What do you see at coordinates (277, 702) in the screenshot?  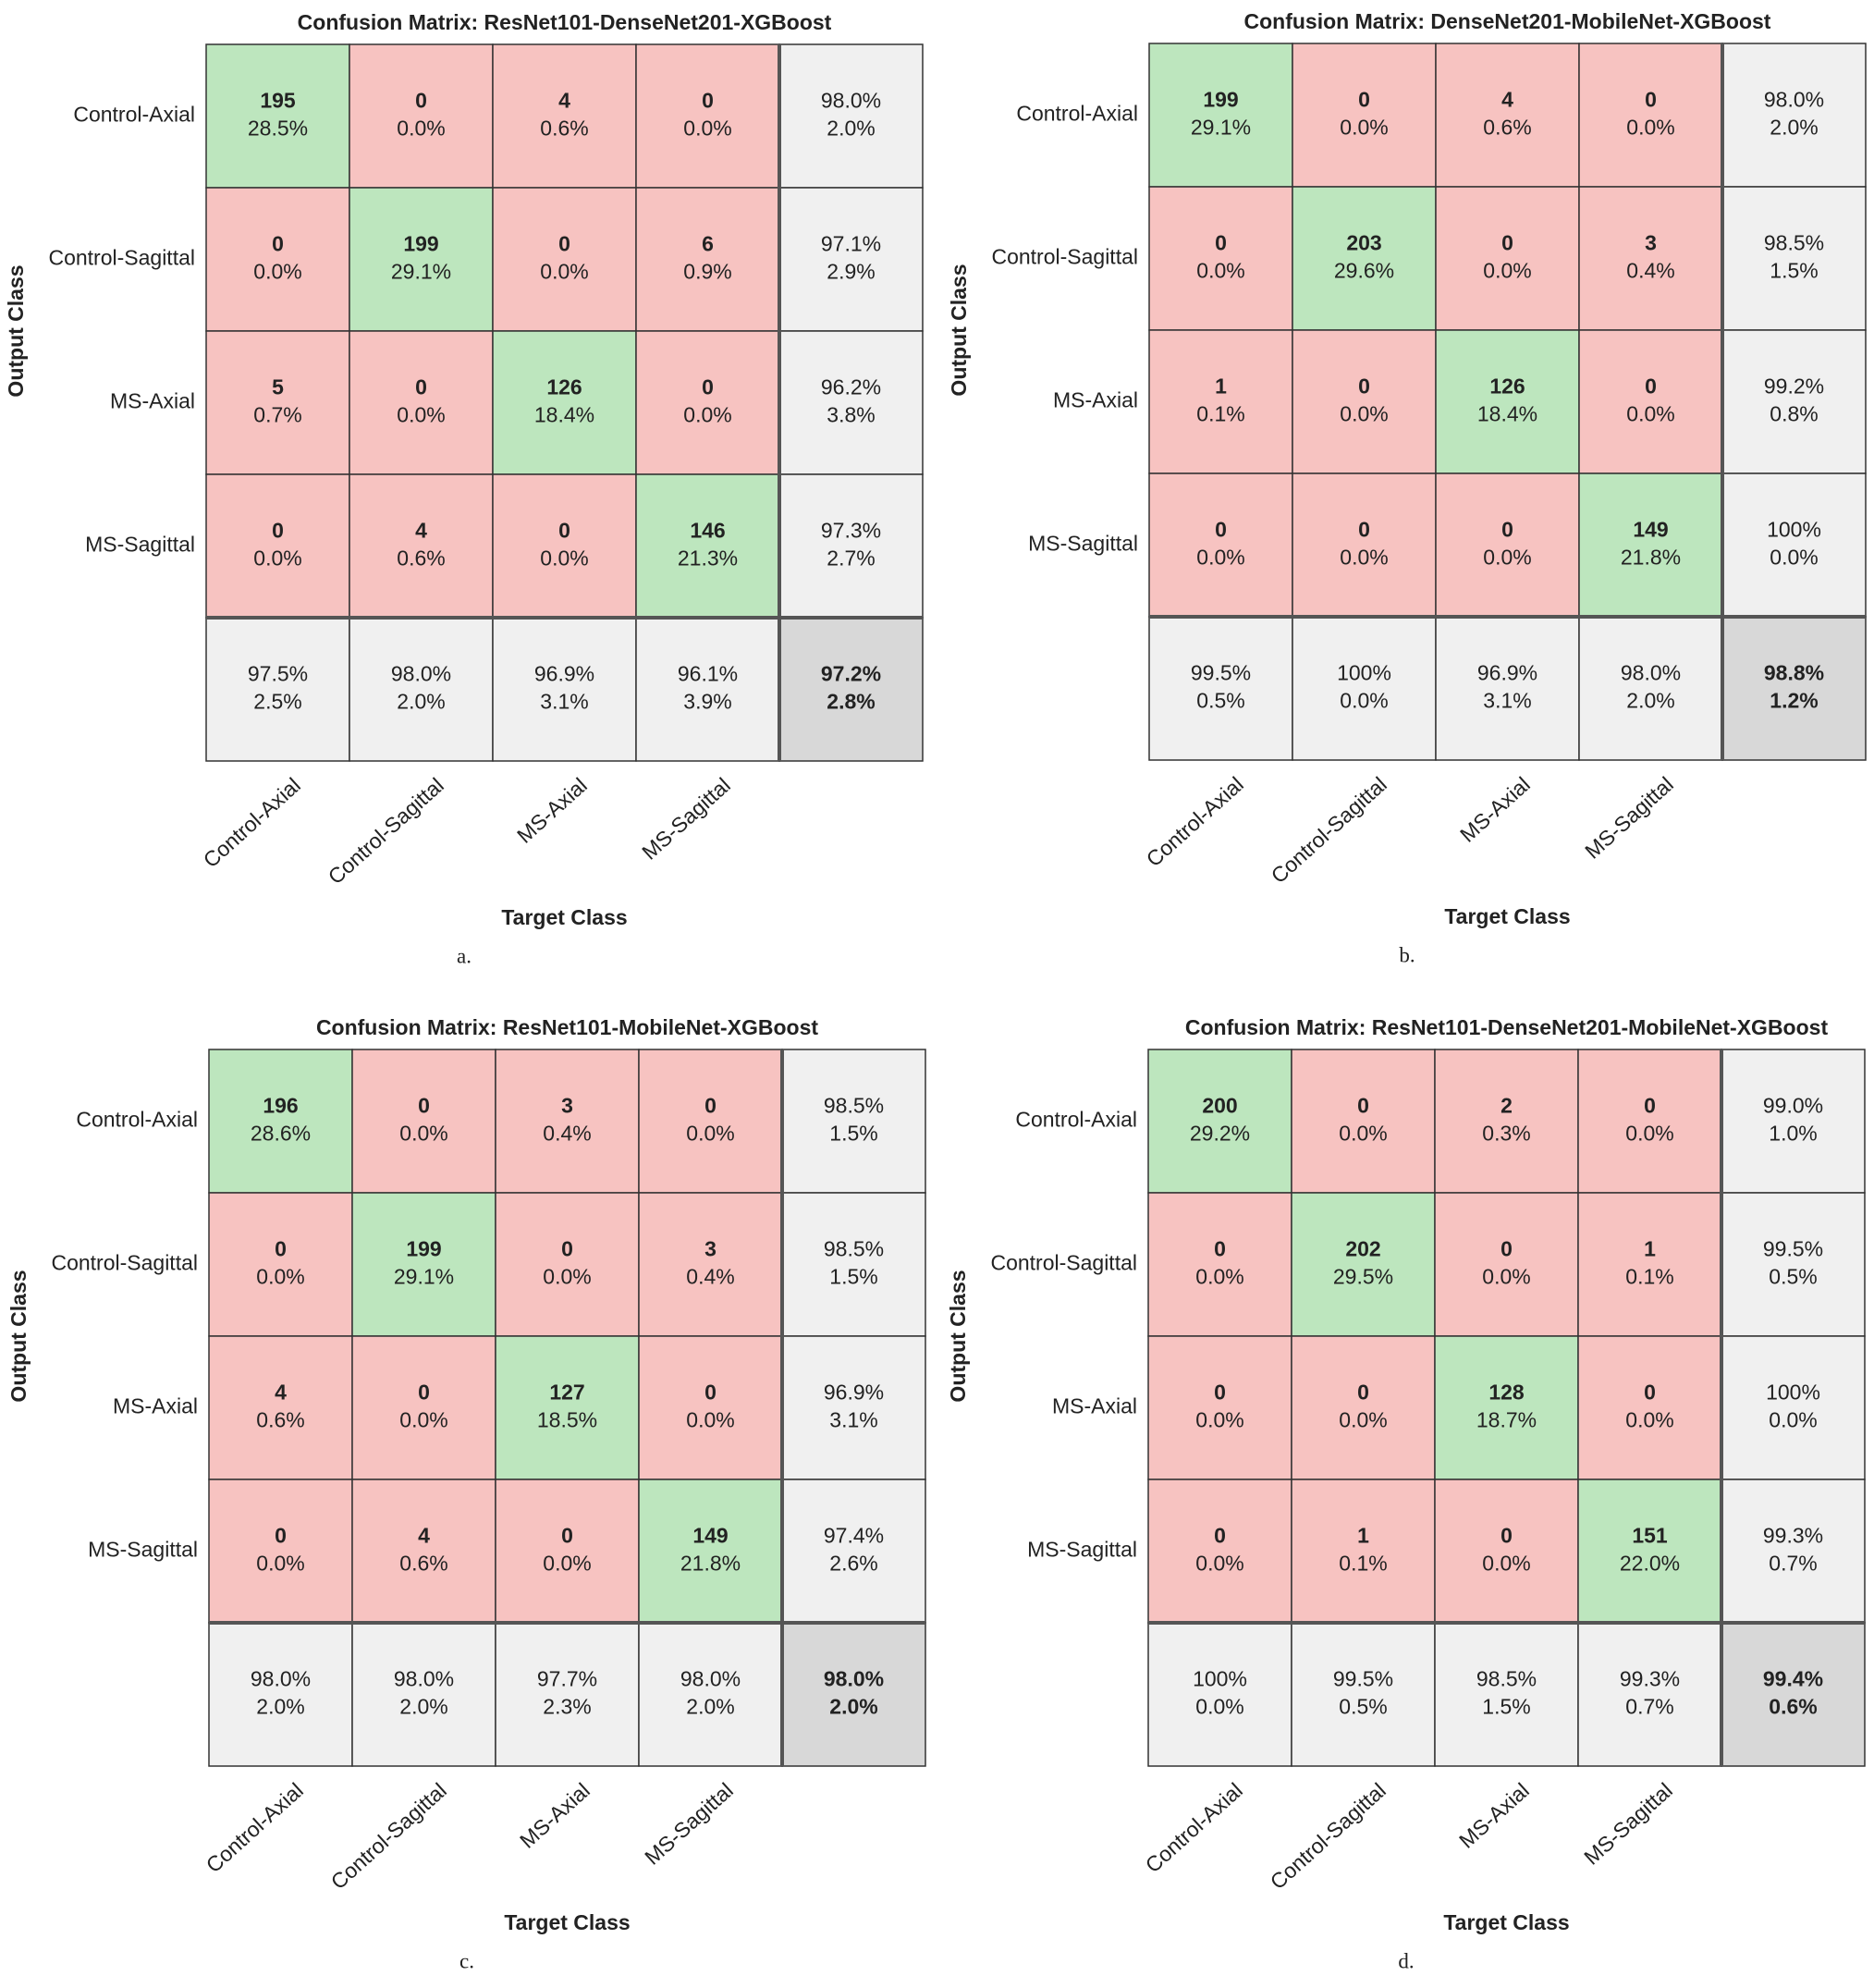 I see `cell-text: 2.5%` at bounding box center [277, 702].